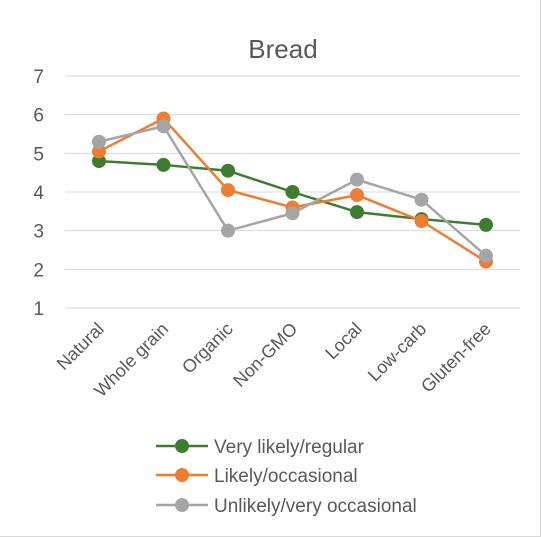 The image size is (541, 537). Describe the element at coordinates (397, 352) in the screenshot. I see `x-tick-label: Low-carb` at that location.